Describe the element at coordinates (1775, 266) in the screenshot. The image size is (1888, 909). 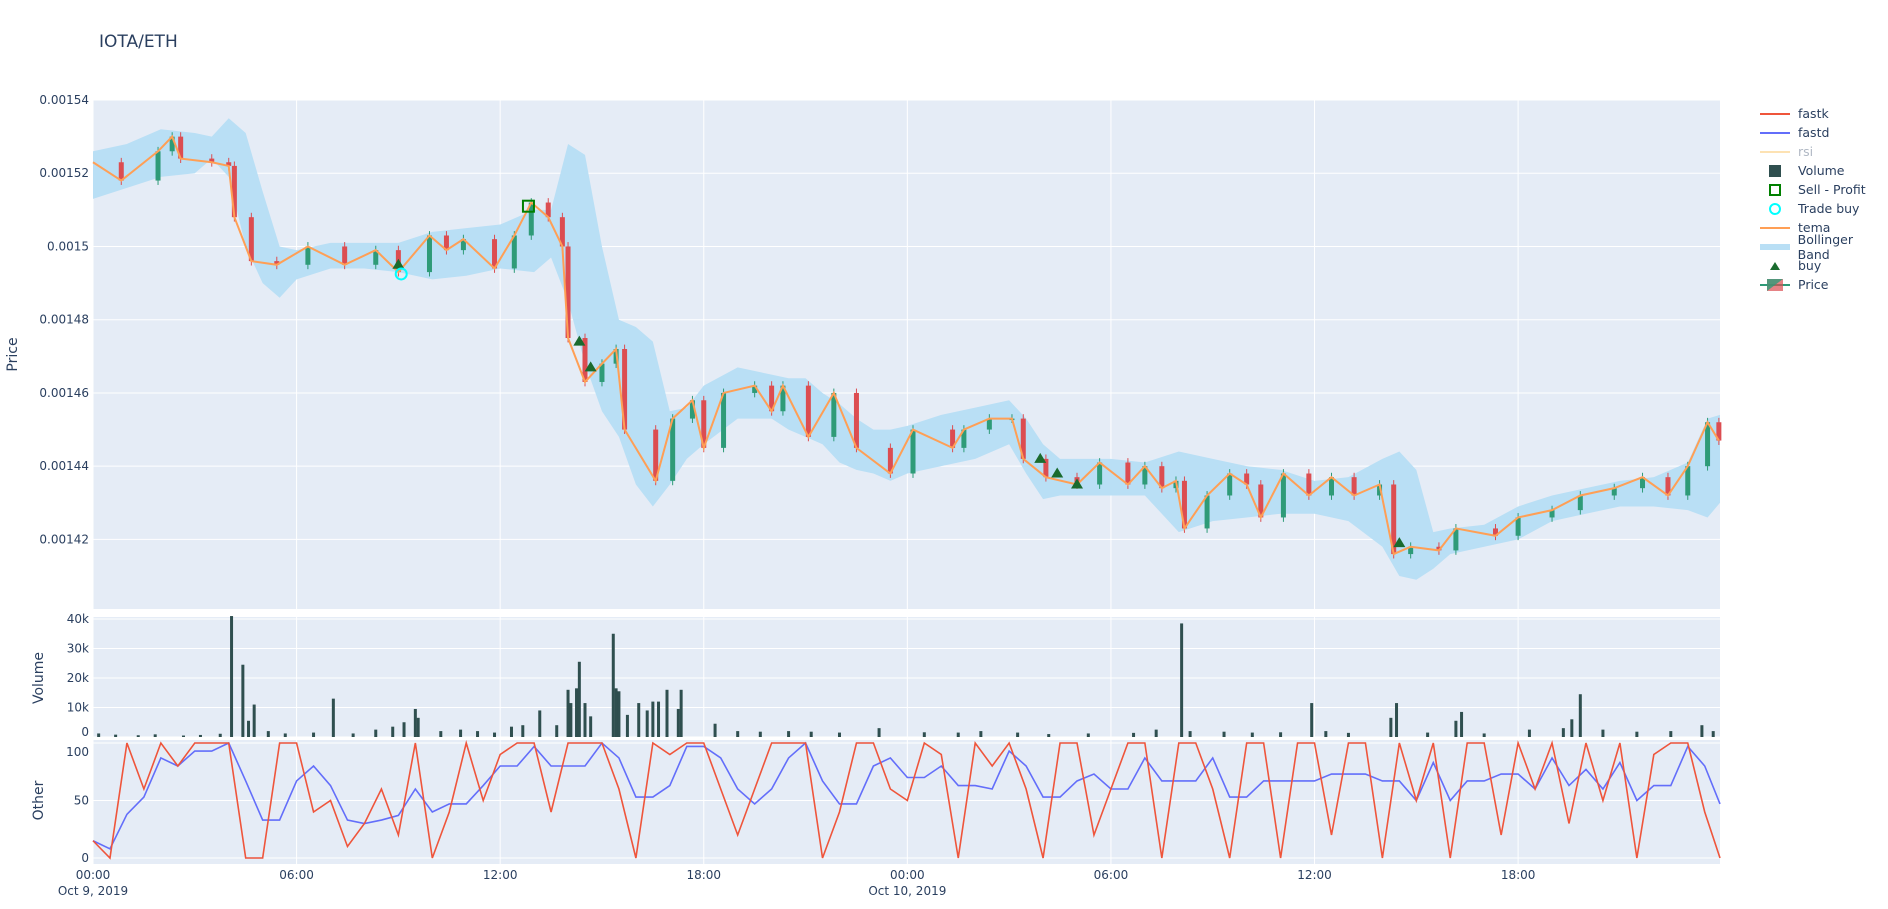
I see `triangle-up-icon` at that location.